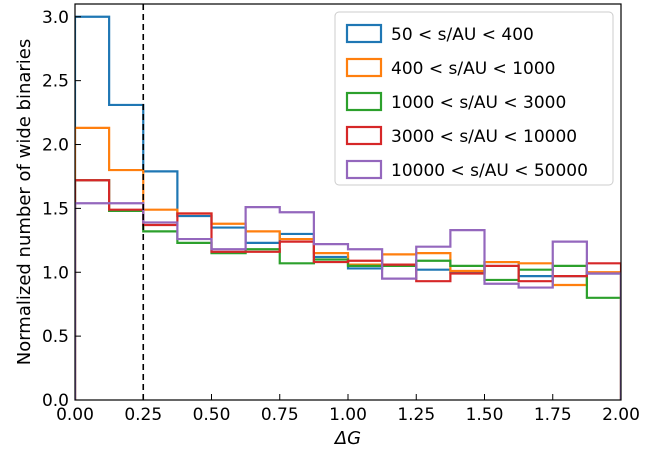 The height and width of the screenshot is (453, 657). Describe the element at coordinates (143, 415) in the screenshot. I see `x-tick-label: 0.25` at that location.